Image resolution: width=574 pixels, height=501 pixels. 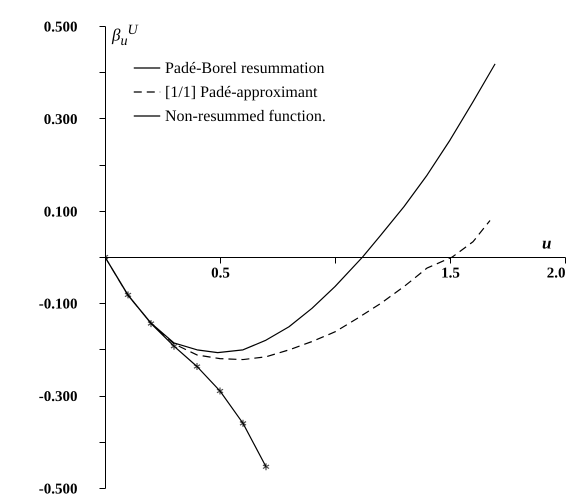 I want to click on y-tick-label: -0.500, so click(x=58, y=490).